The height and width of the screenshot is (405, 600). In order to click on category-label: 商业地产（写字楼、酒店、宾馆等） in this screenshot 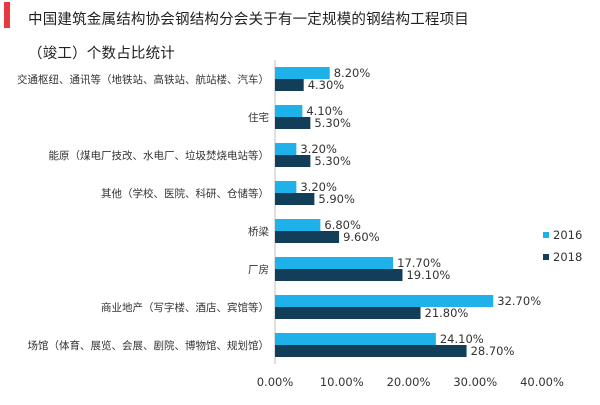, I will do `click(185, 307)`.